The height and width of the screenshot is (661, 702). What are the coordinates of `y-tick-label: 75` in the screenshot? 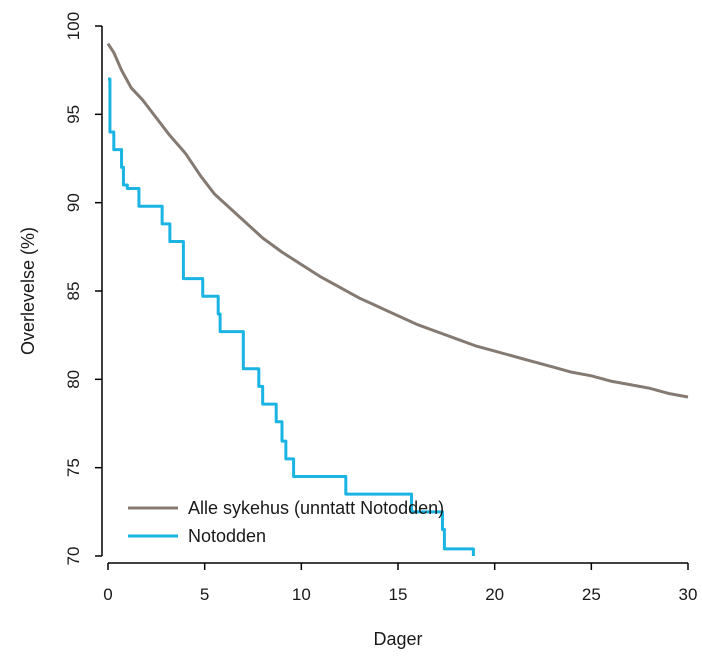 It's located at (73, 467).